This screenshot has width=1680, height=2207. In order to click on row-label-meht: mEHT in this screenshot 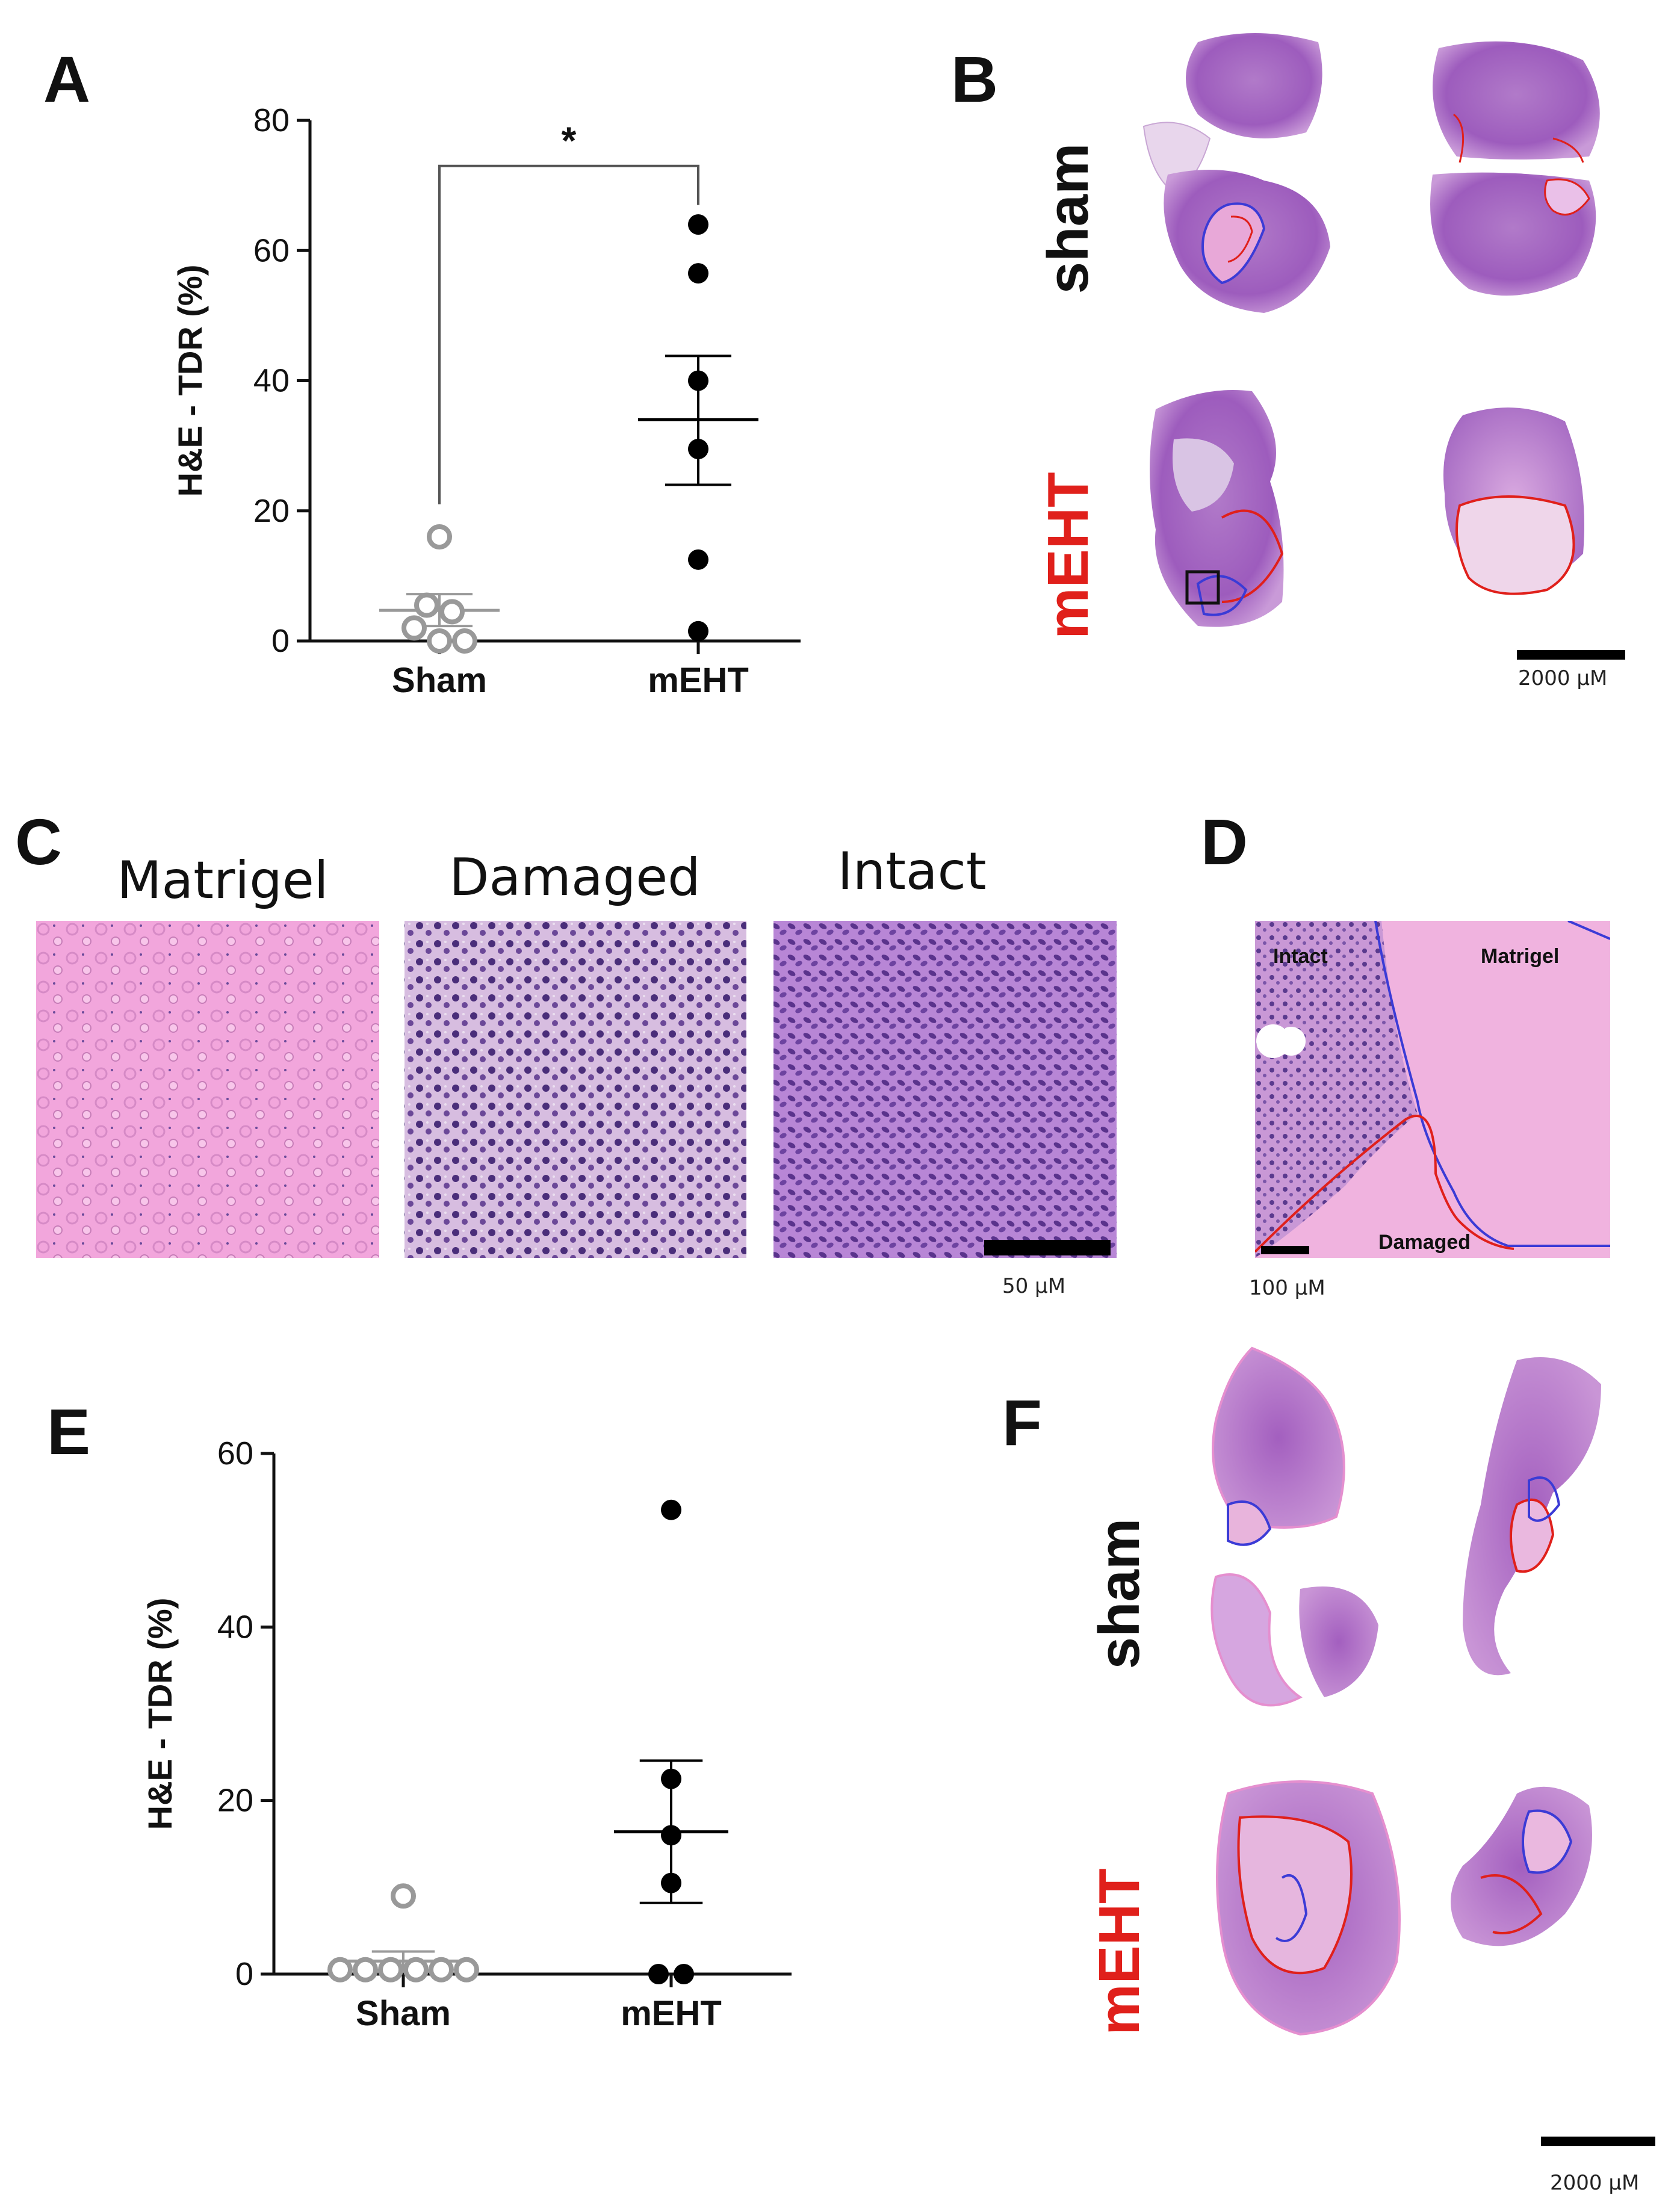, I will do `click(1068, 555)`.